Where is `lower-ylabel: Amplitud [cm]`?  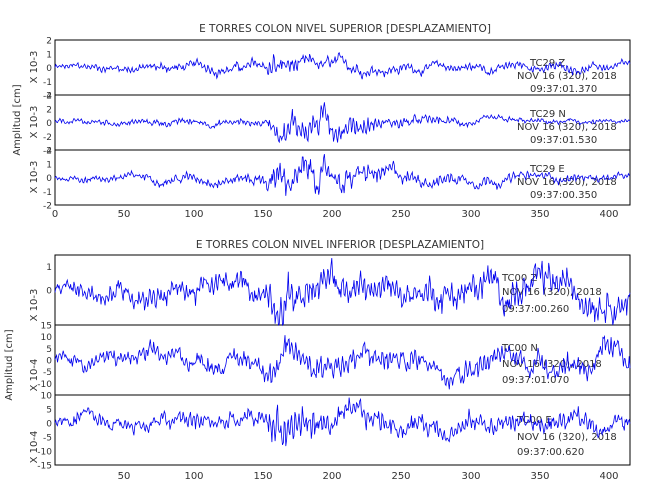
lower-ylabel: Amplitud [cm] is located at coordinates (9, 364).